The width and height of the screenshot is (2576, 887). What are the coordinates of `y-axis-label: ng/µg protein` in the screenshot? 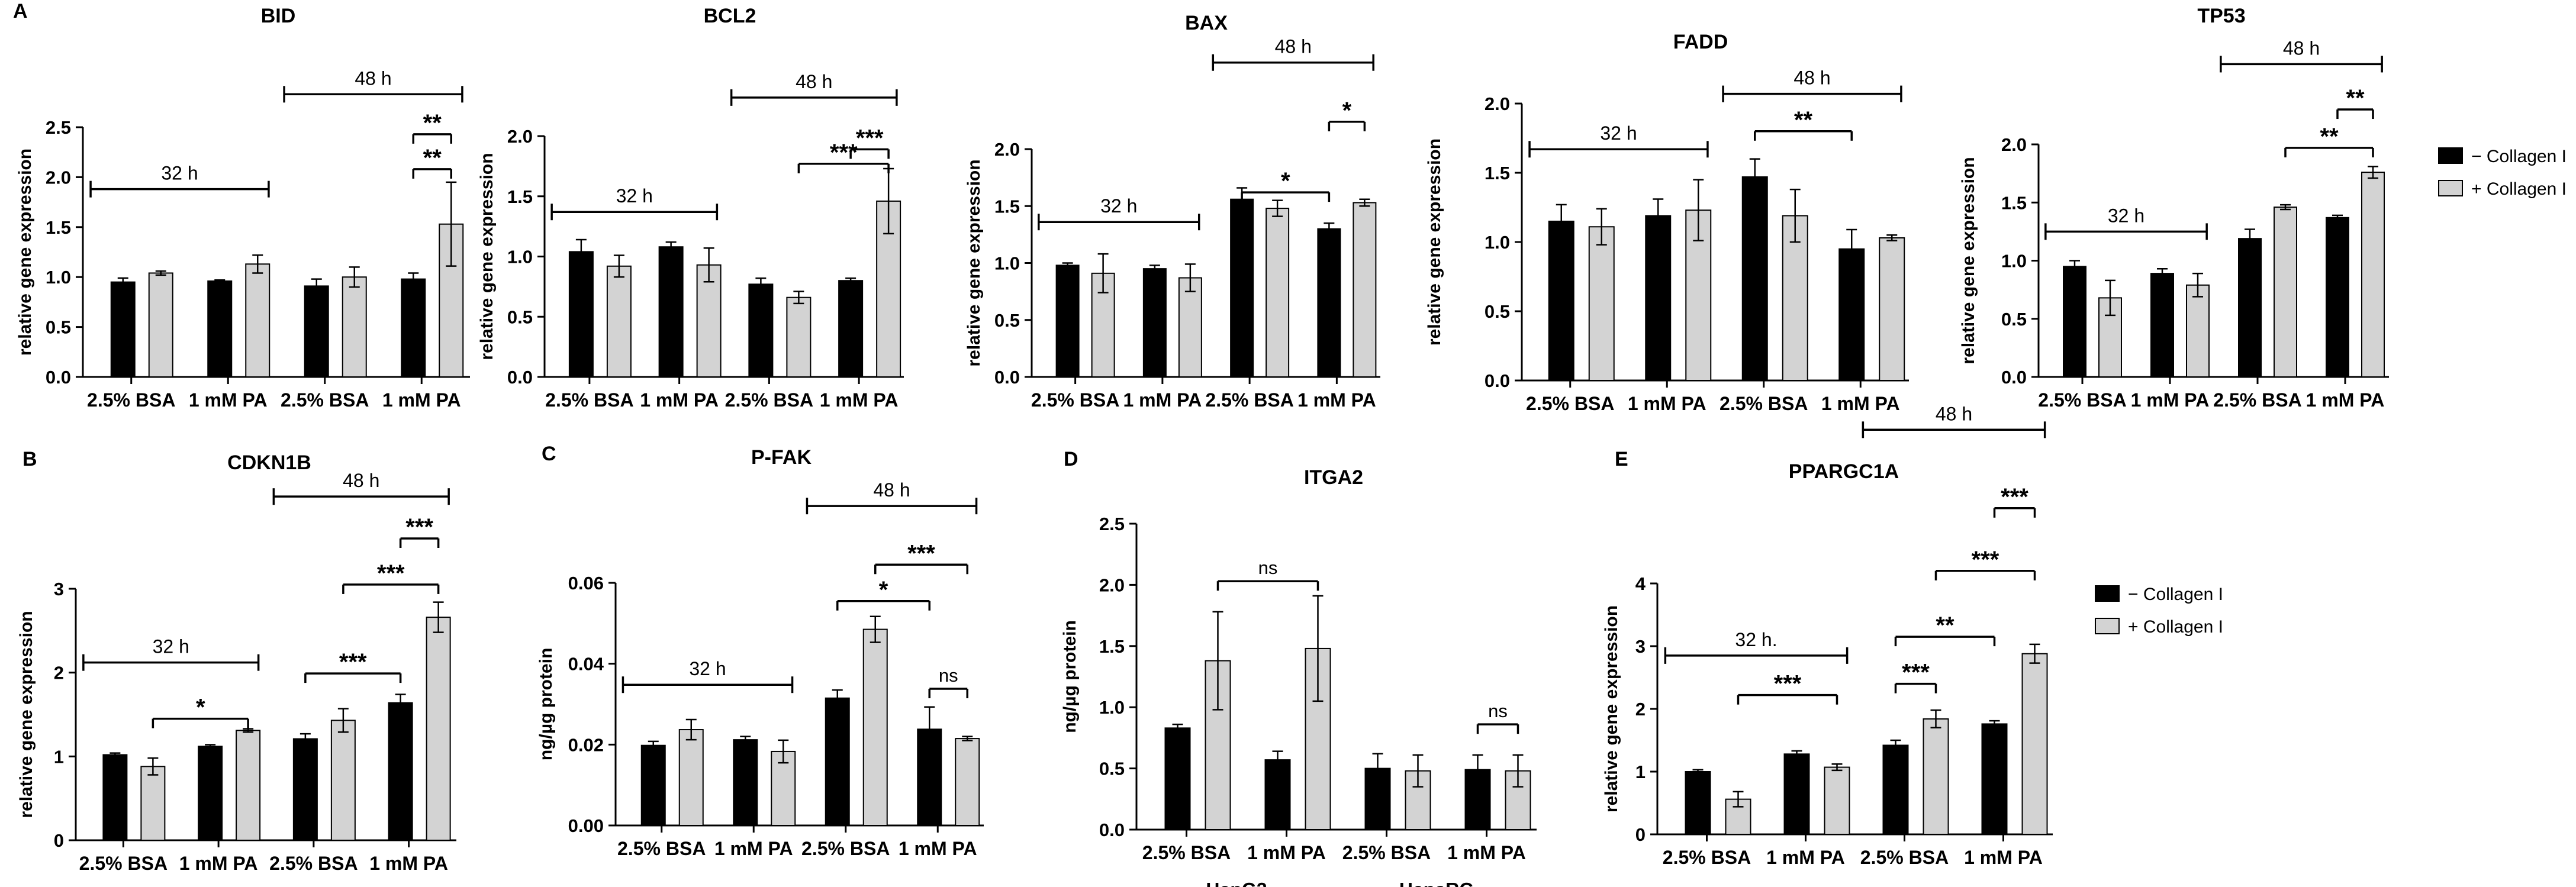 It's located at (1070, 676).